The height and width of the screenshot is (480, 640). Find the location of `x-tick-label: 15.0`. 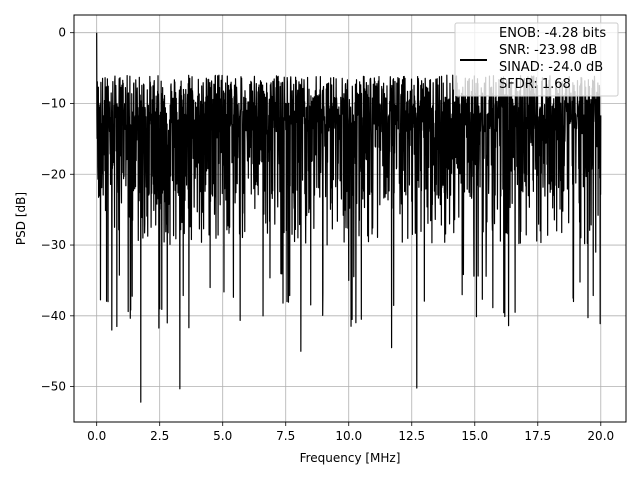

x-tick-label: 15.0 is located at coordinates (474, 436).